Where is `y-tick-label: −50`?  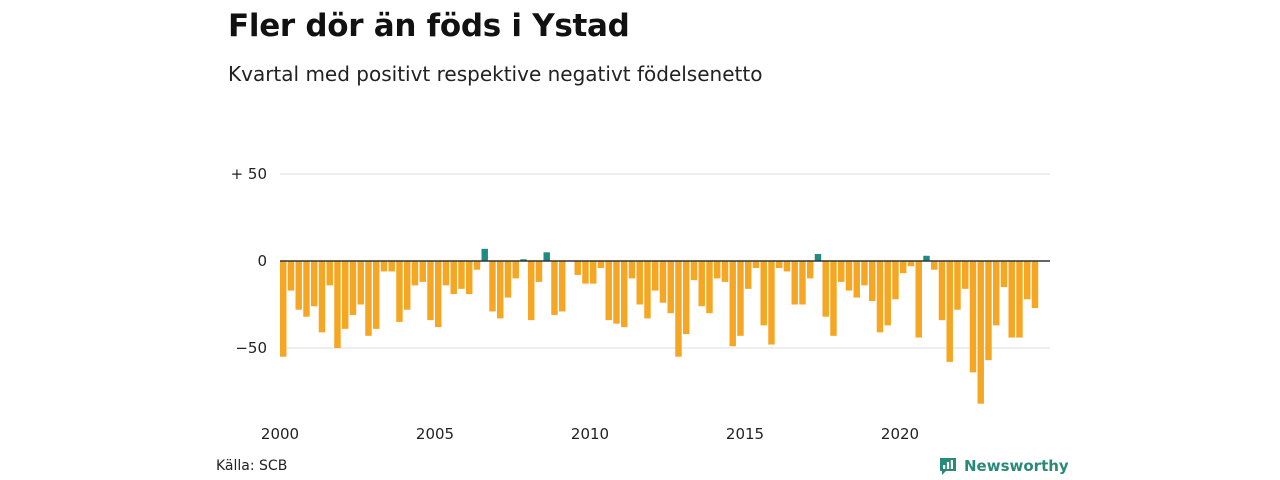
y-tick-label: −50 is located at coordinates (251, 348).